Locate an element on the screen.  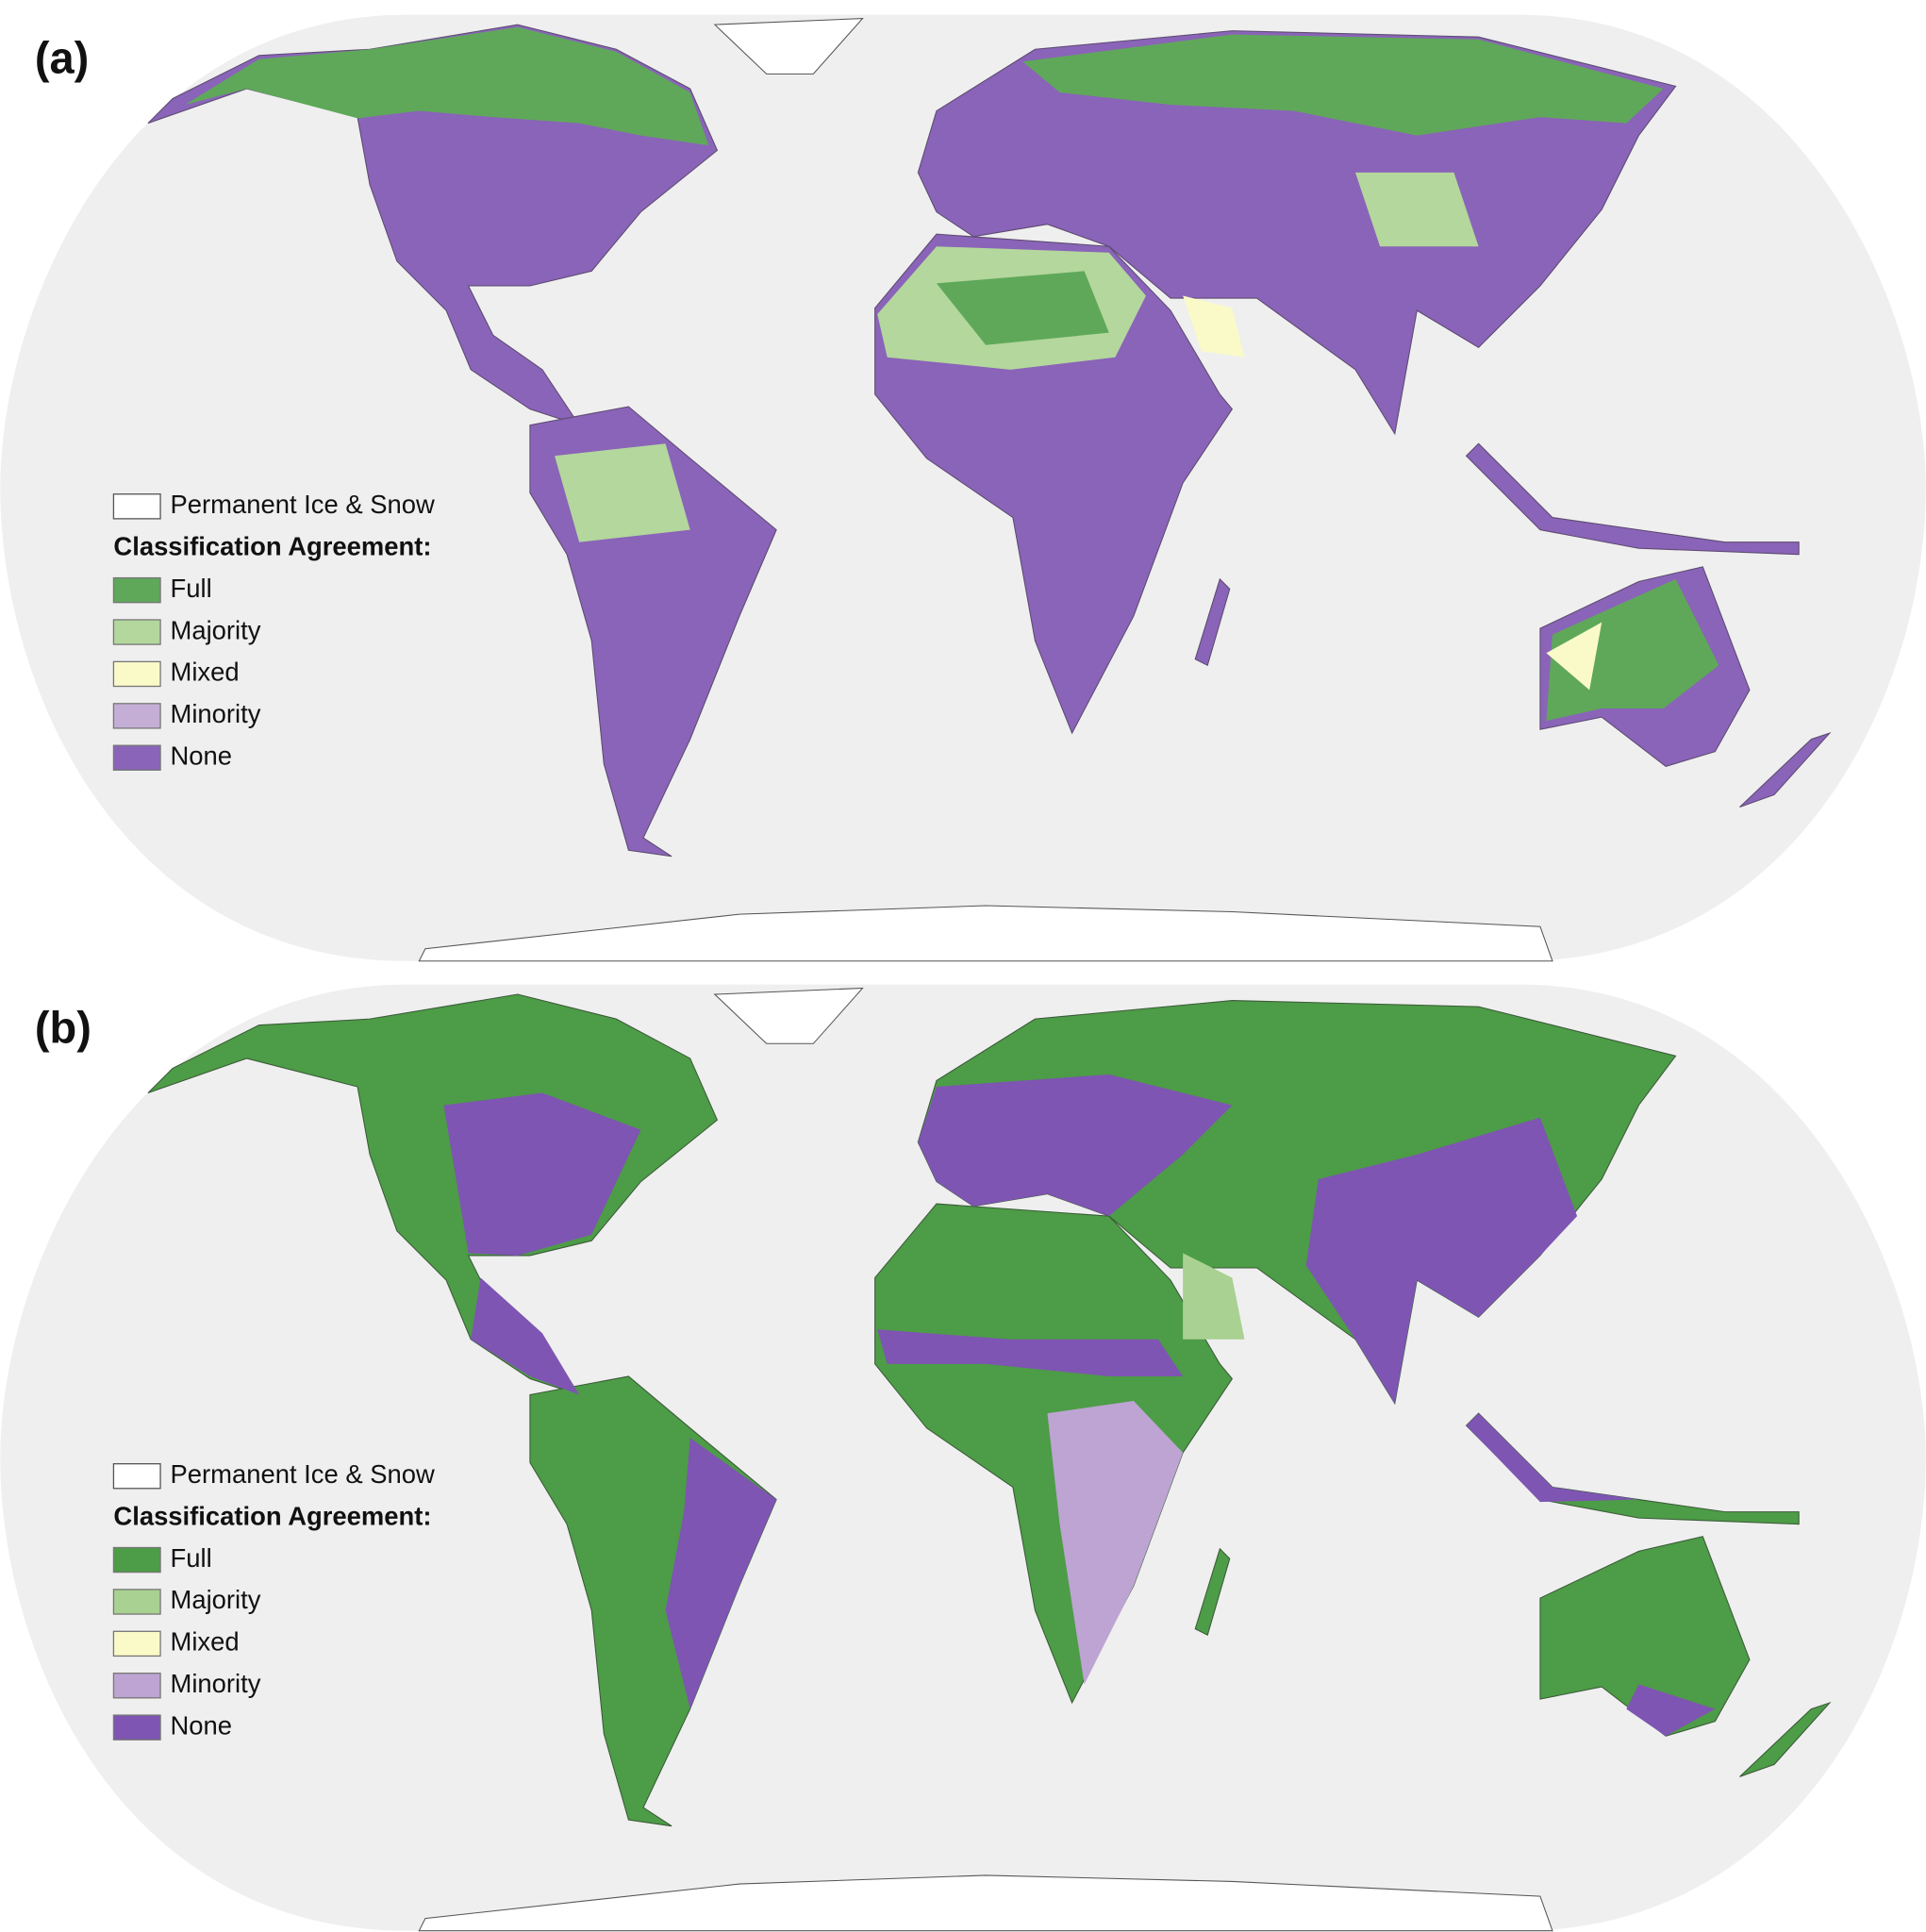
panel-label: (b) is located at coordinates (63, 1028).